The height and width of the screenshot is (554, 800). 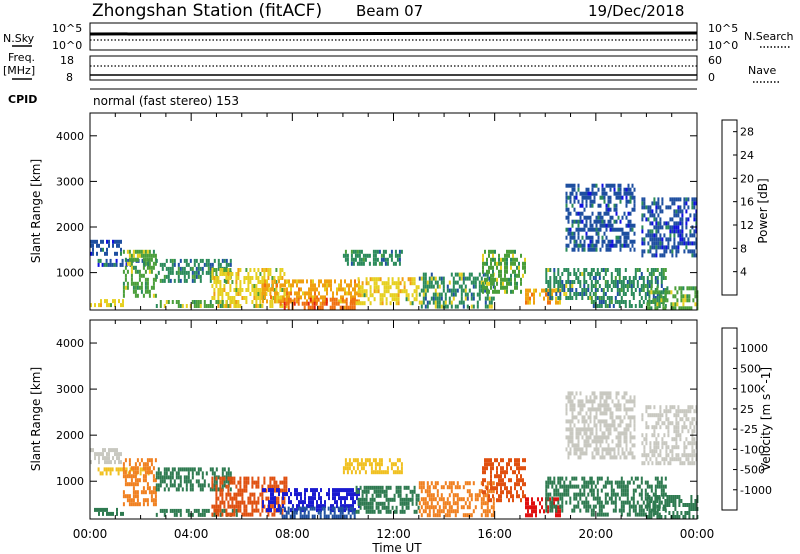 I want to click on y-tick-label: 2000, so click(x=70, y=227).